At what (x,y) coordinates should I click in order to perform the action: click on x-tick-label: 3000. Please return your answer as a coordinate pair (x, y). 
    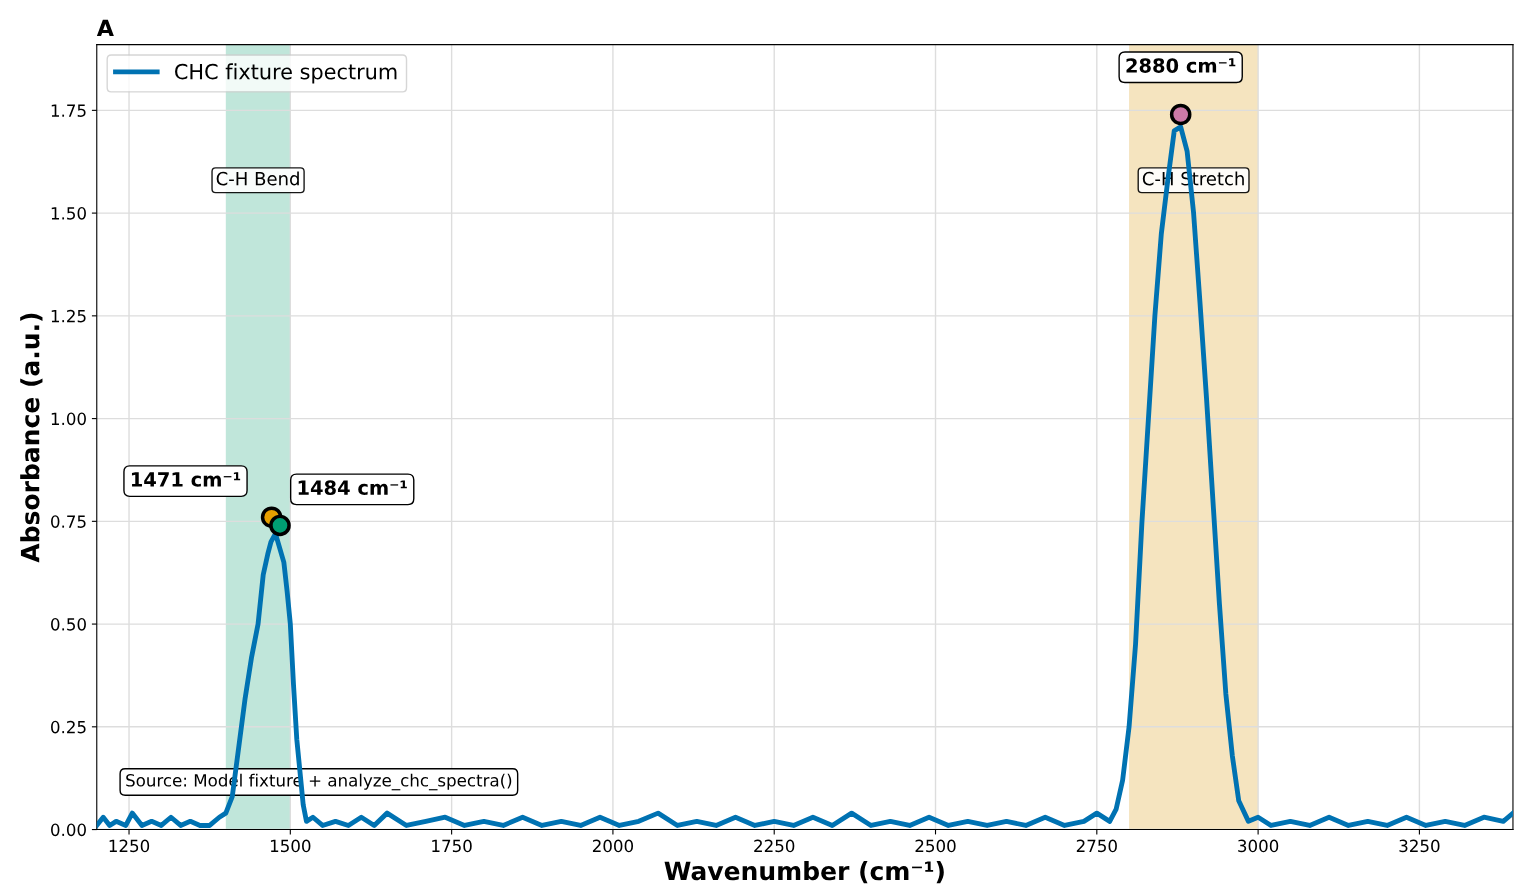
    Looking at the image, I should click on (1258, 846).